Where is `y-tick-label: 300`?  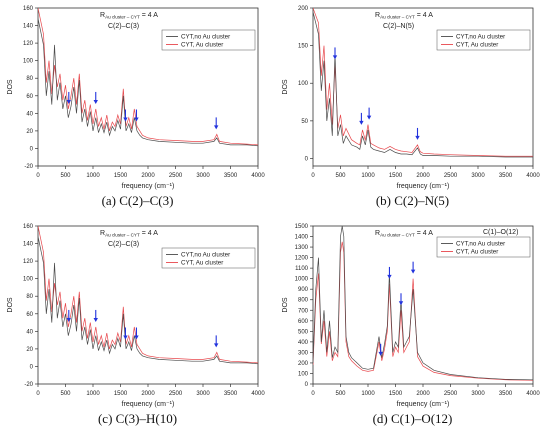 y-tick-label: 300 is located at coordinates (303, 353).